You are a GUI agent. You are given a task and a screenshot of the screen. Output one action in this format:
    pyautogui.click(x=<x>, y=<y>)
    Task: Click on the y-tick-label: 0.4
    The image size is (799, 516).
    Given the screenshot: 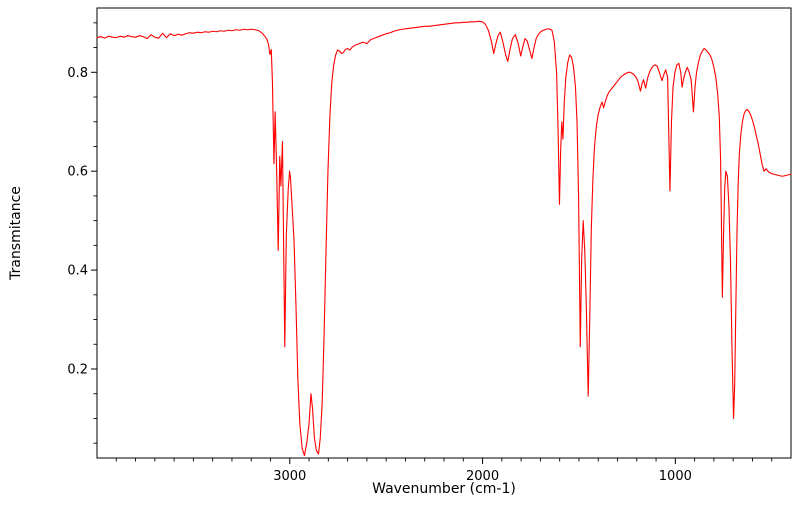 What is the action you would take?
    pyautogui.click(x=77, y=271)
    